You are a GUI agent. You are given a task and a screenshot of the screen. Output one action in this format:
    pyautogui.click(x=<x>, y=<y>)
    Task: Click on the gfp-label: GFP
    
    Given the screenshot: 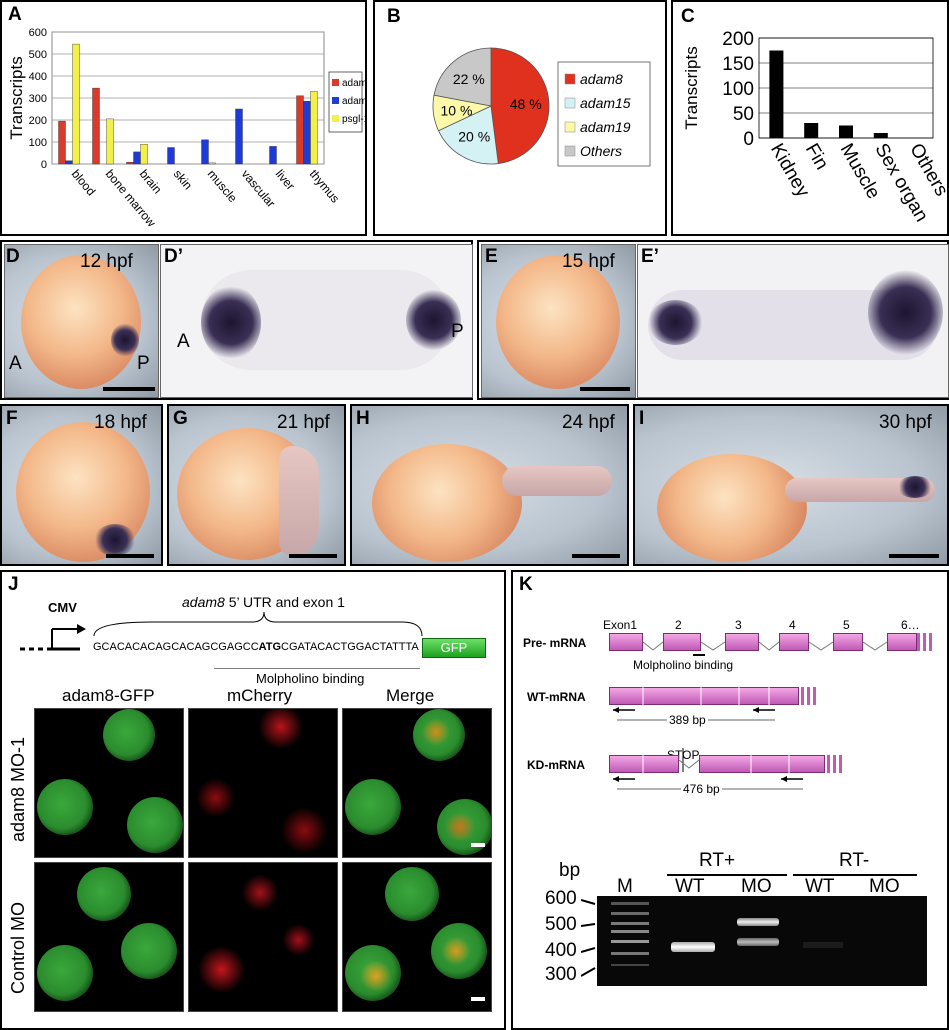 What is the action you would take?
    pyautogui.click(x=454, y=647)
    